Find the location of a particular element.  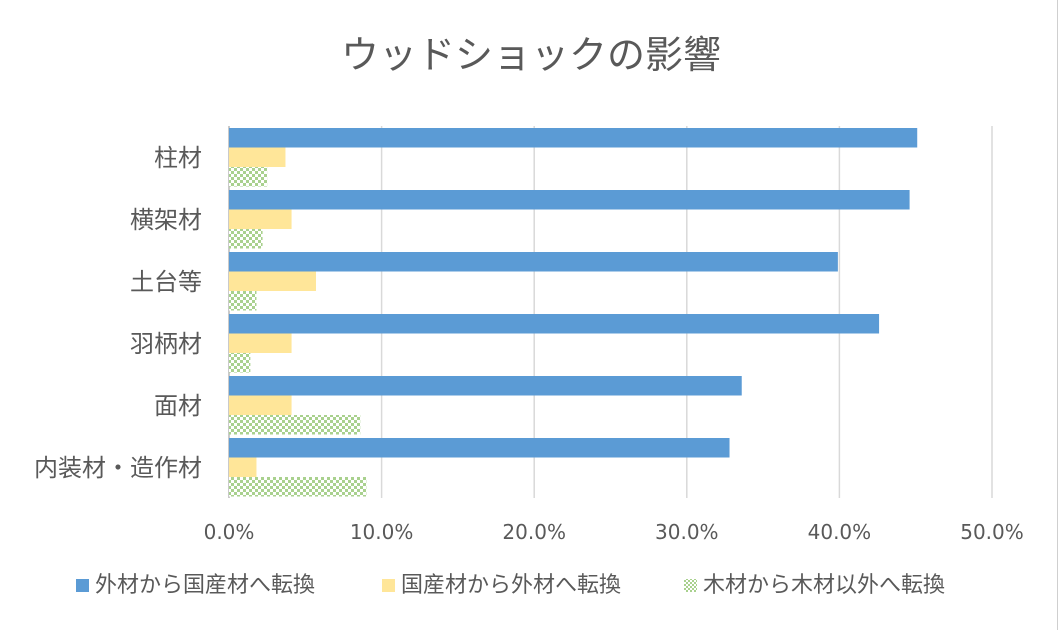

x-tick-label: 50.0% is located at coordinates (992, 532).